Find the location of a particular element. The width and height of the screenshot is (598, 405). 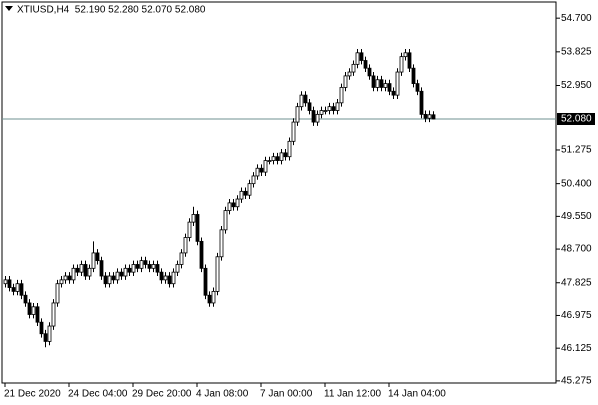

x-tick-label: 29 Dec 20:00 is located at coordinates (162, 394).